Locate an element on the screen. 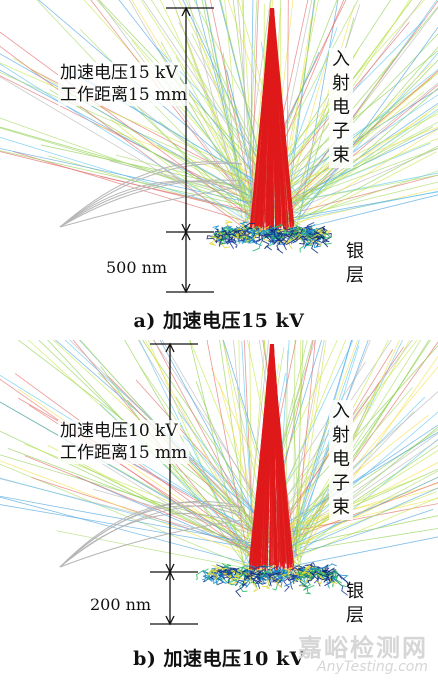 The width and height of the screenshot is (438, 683). watermark-en: AnyTesting.com is located at coordinates (372, 667).